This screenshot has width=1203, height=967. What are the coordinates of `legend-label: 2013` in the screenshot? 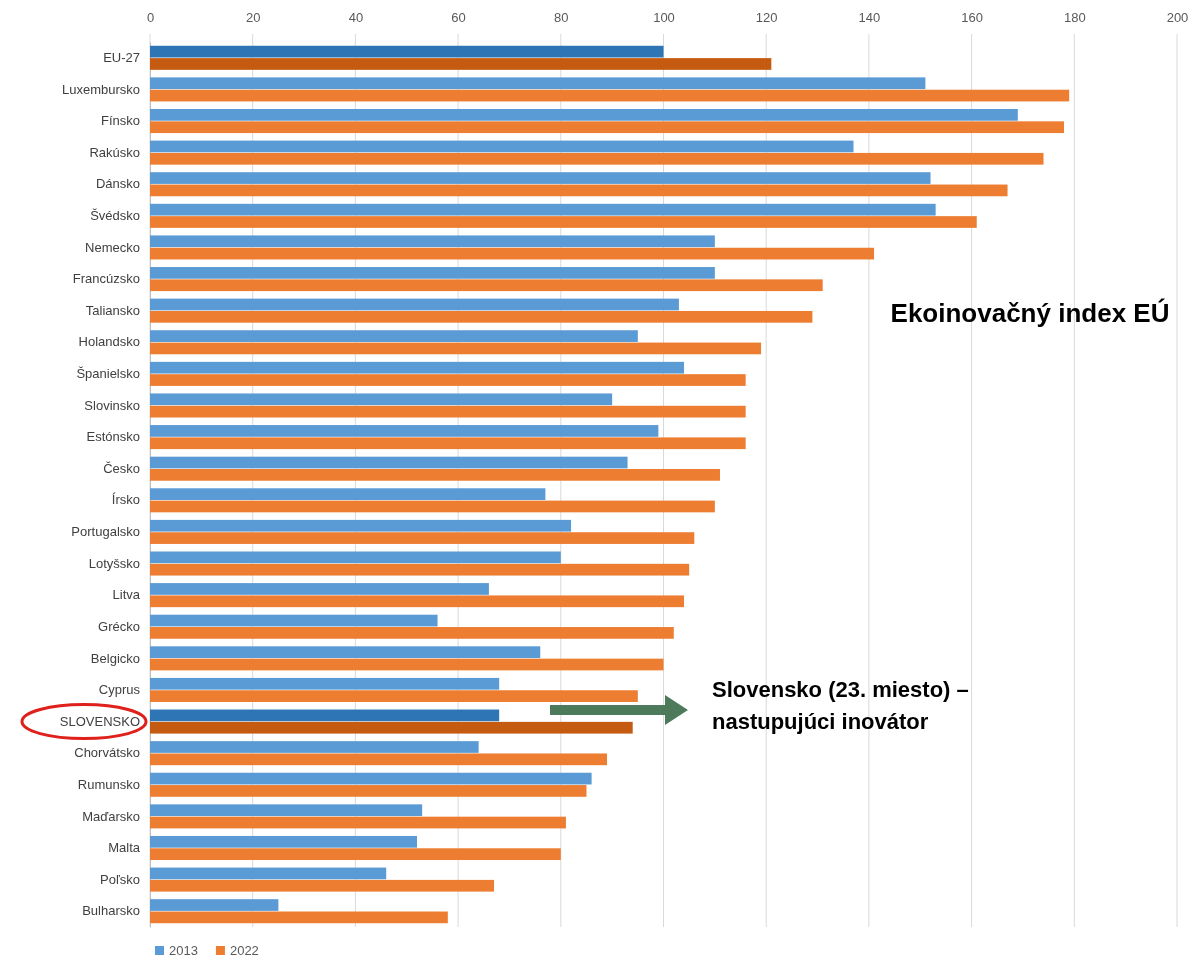 It's located at (183, 950).